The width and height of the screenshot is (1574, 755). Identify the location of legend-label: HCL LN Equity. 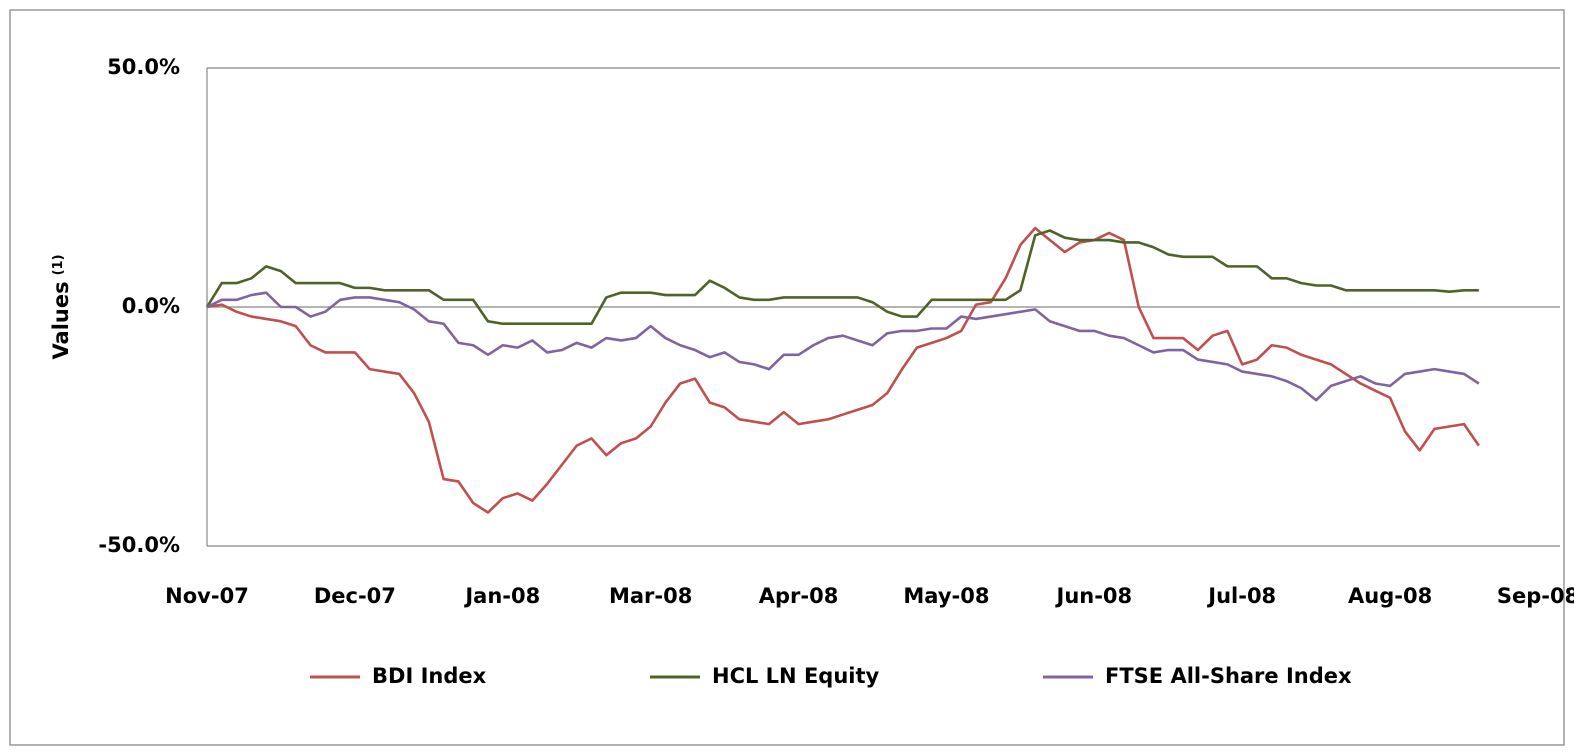
(796, 676).